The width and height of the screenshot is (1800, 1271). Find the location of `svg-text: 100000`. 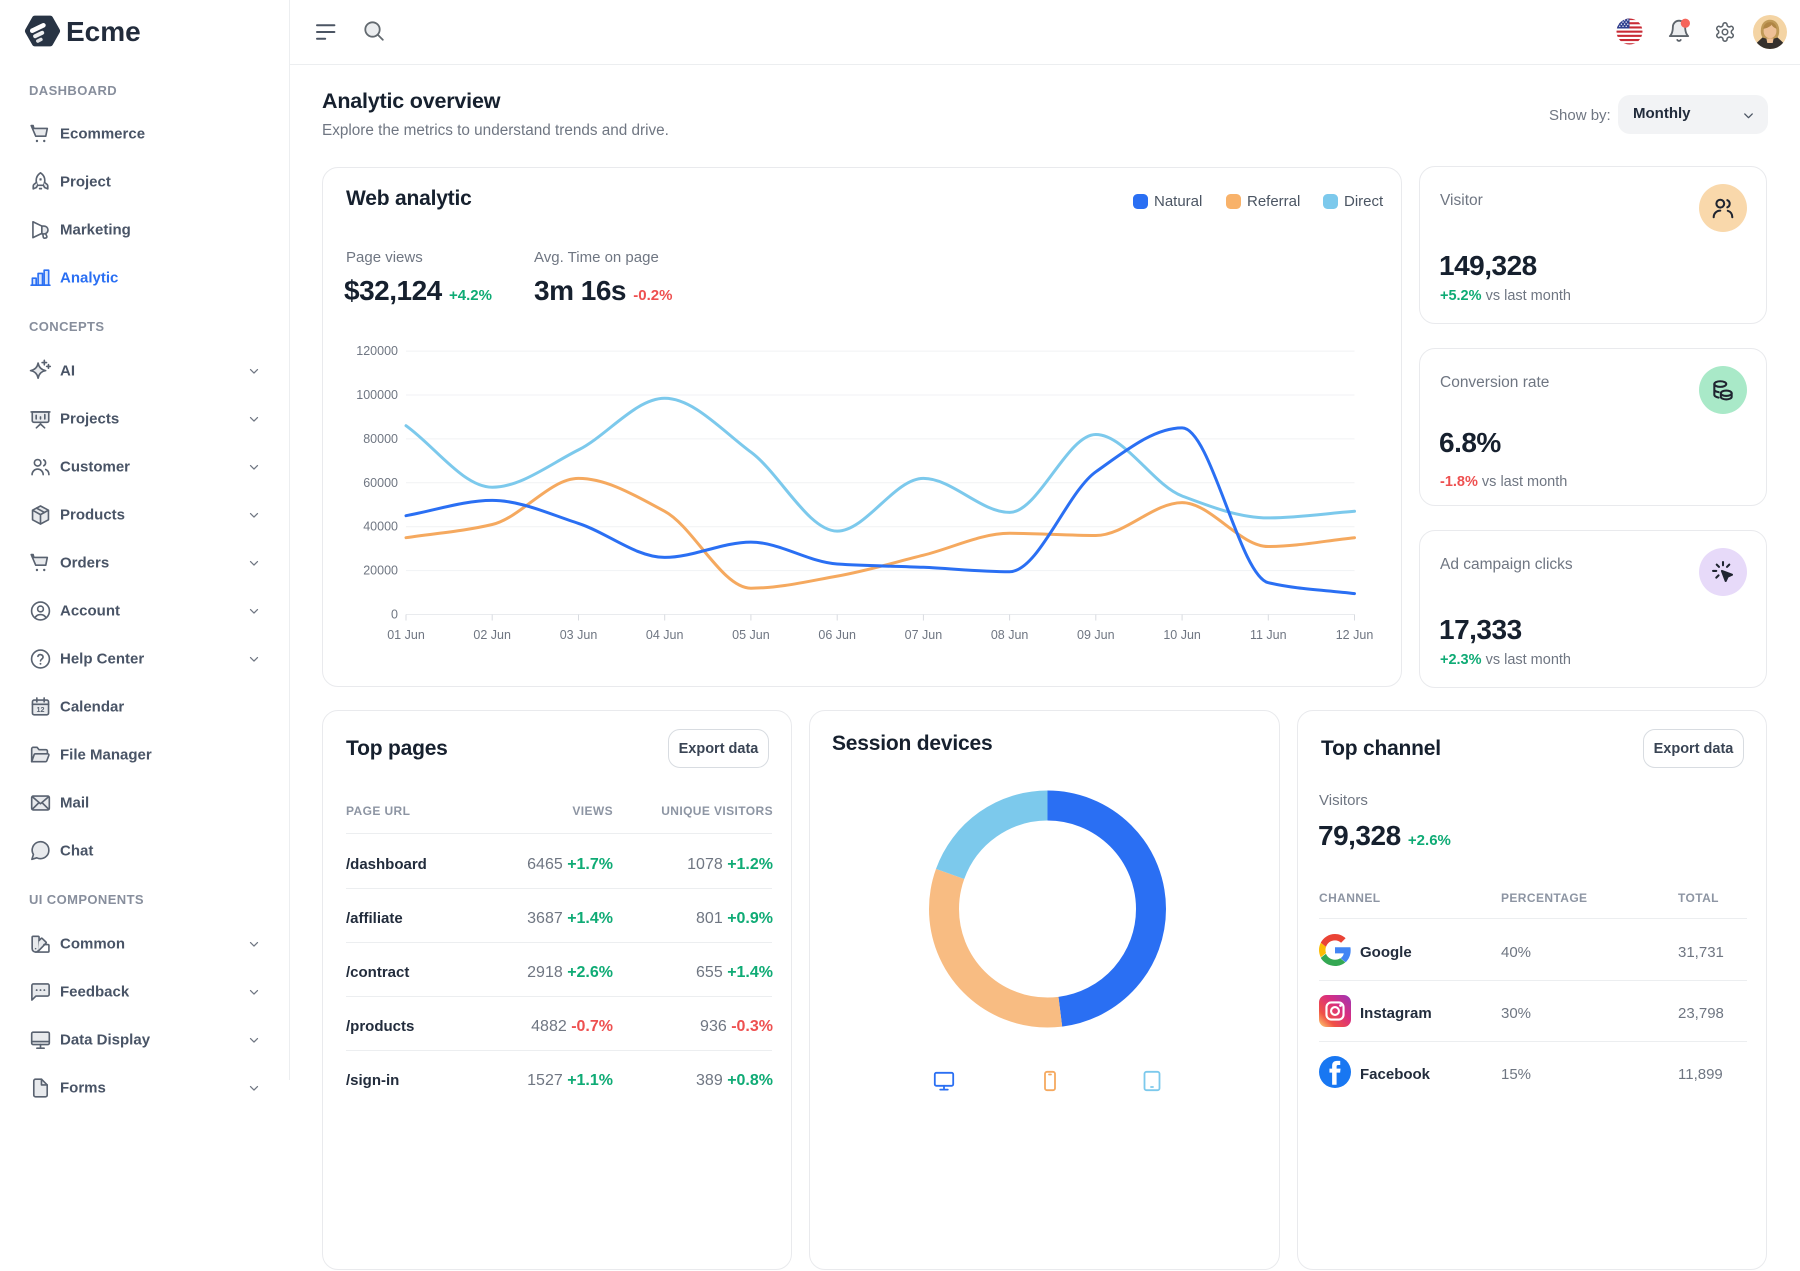

svg-text: 100000 is located at coordinates (377, 395).